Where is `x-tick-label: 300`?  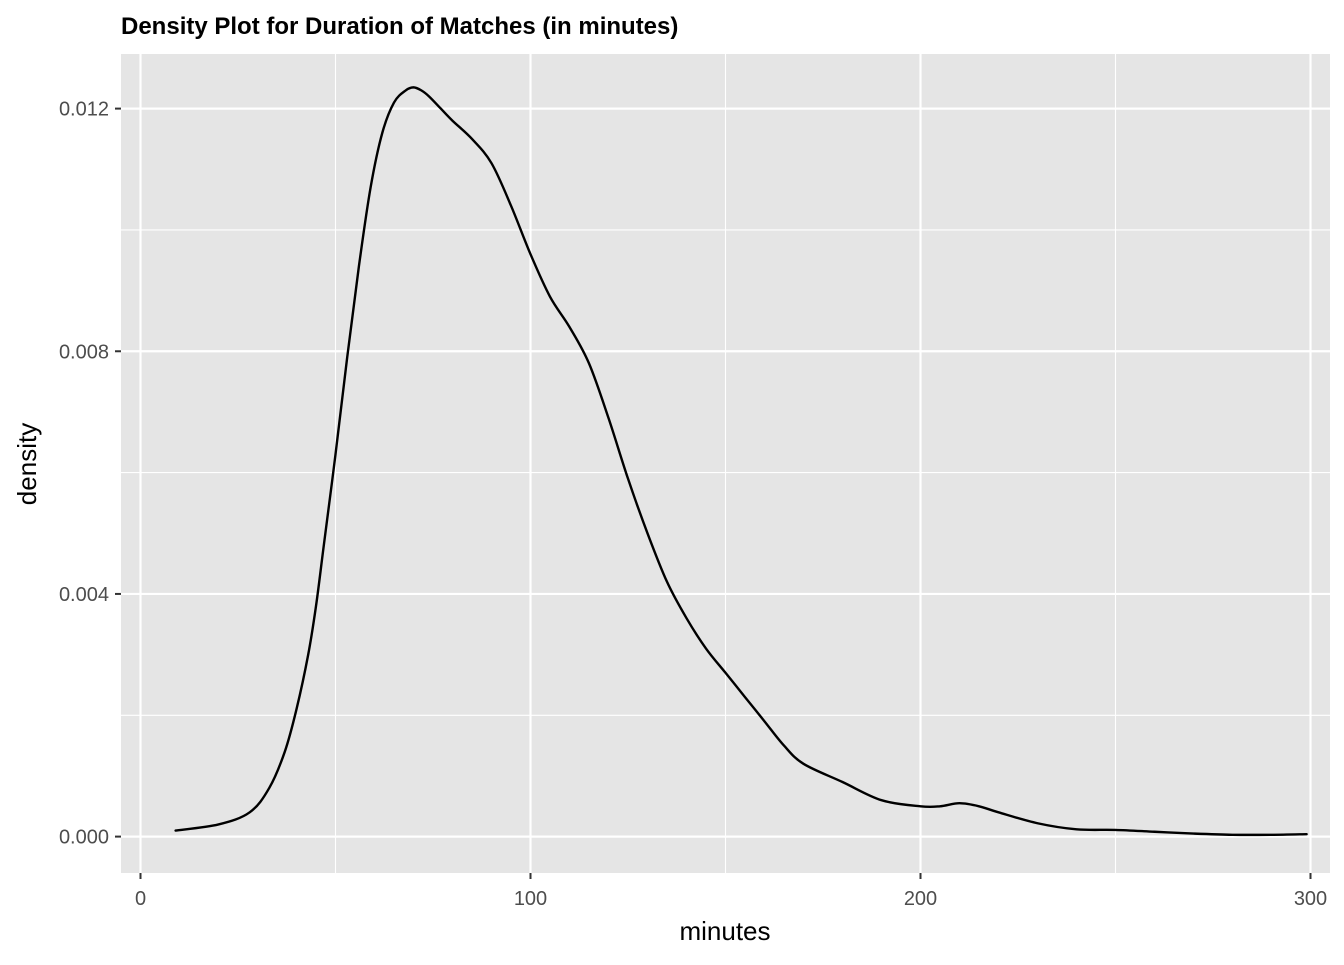 x-tick-label: 300 is located at coordinates (1310, 899).